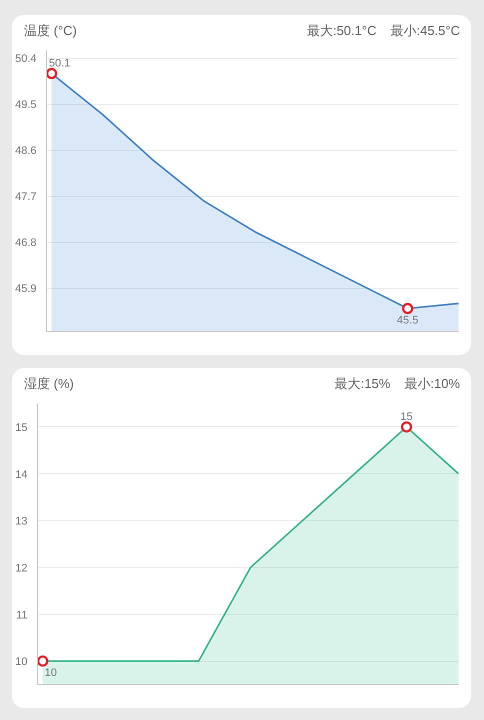 The image size is (484, 720). What do you see at coordinates (26, 243) in the screenshot?
I see `y-tick-label: 46.8` at bounding box center [26, 243].